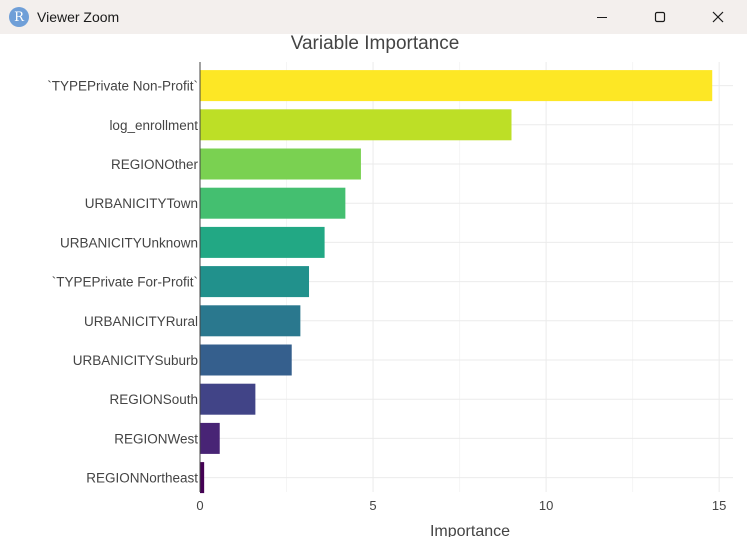  What do you see at coordinates (546, 505) in the screenshot?
I see `x-tick-label: 10` at bounding box center [546, 505].